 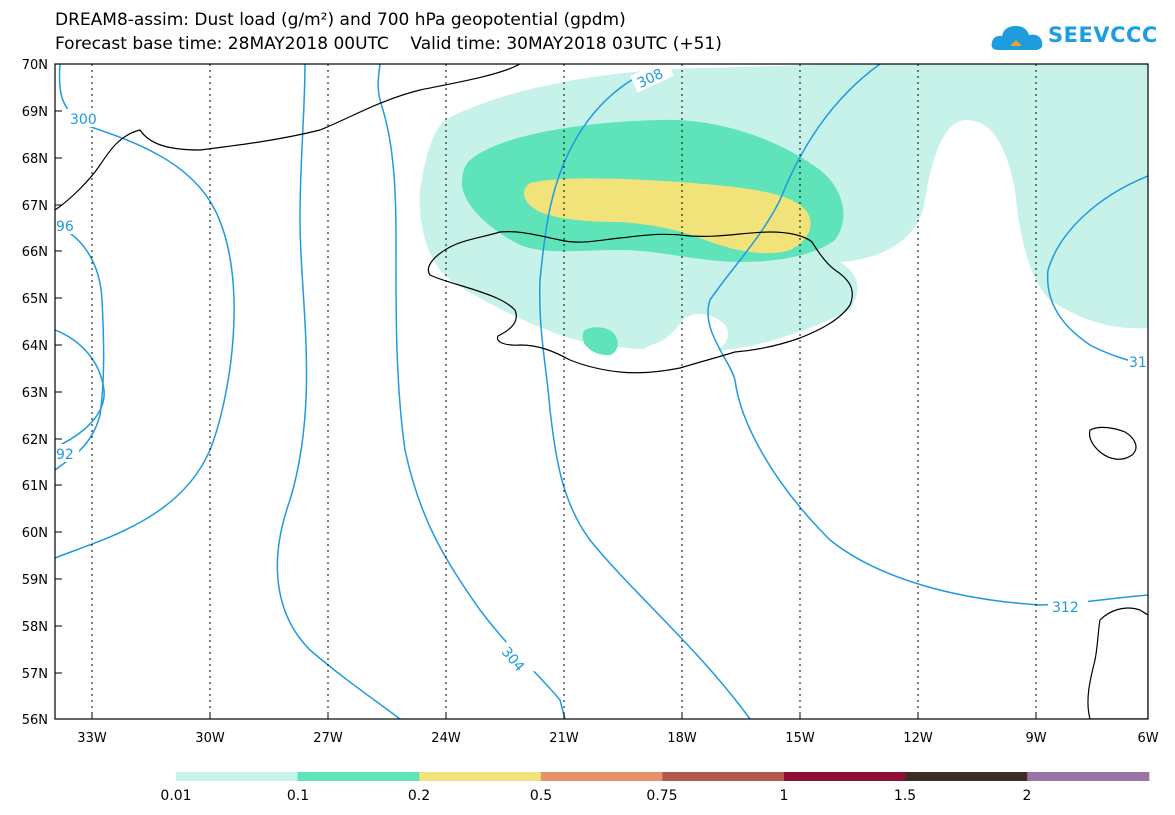 I want to click on lon-label: 9W, so click(x=1035, y=738).